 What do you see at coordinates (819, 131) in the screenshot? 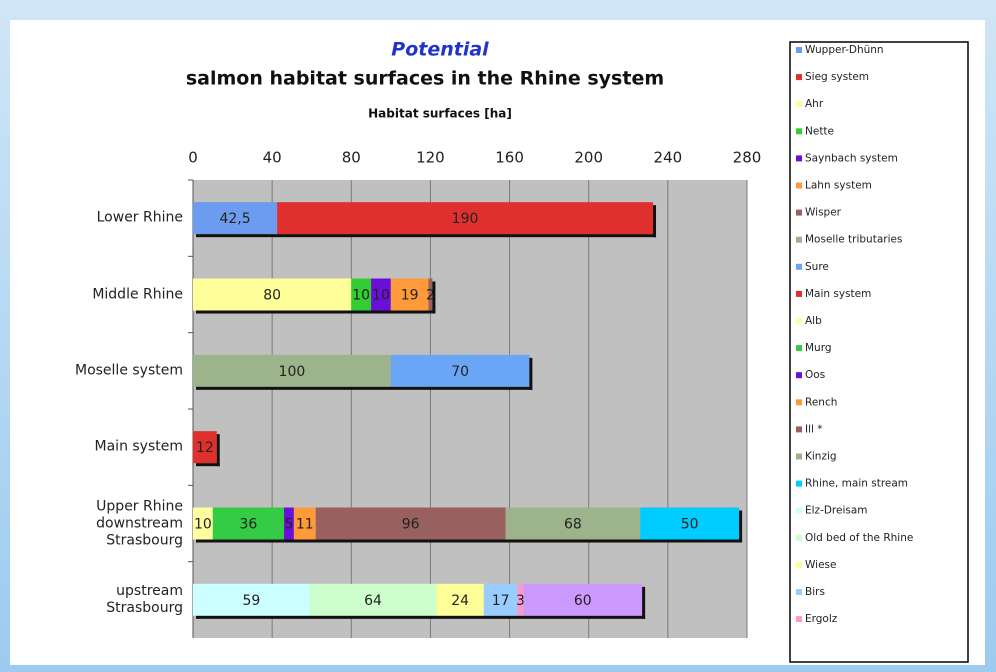
I see `legend-label: Nette` at bounding box center [819, 131].